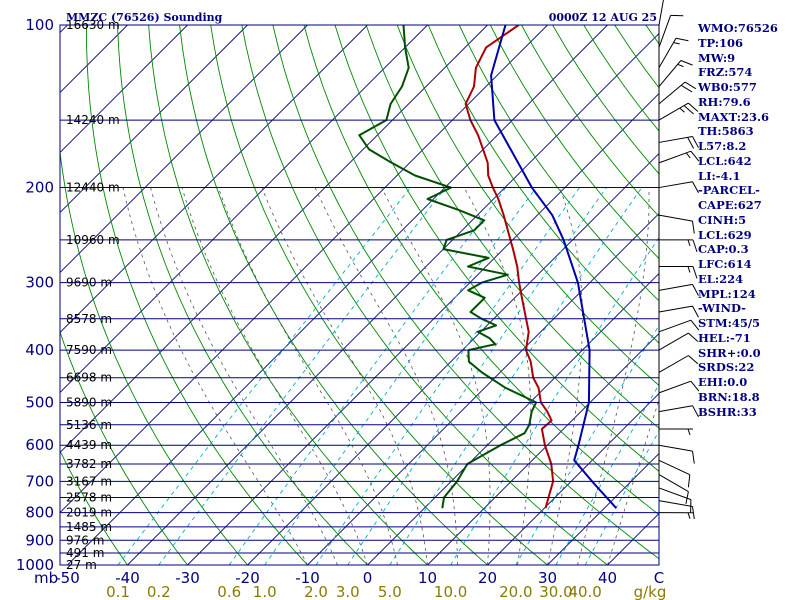 The image size is (800, 600). I want to click on temperature-tick-label: -30, so click(187, 578).